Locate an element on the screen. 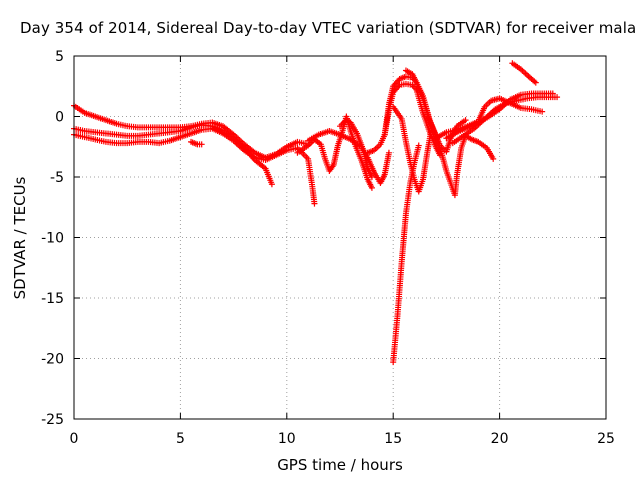 This screenshot has height=480, width=640. y-tick-label: -10 is located at coordinates (52, 239).